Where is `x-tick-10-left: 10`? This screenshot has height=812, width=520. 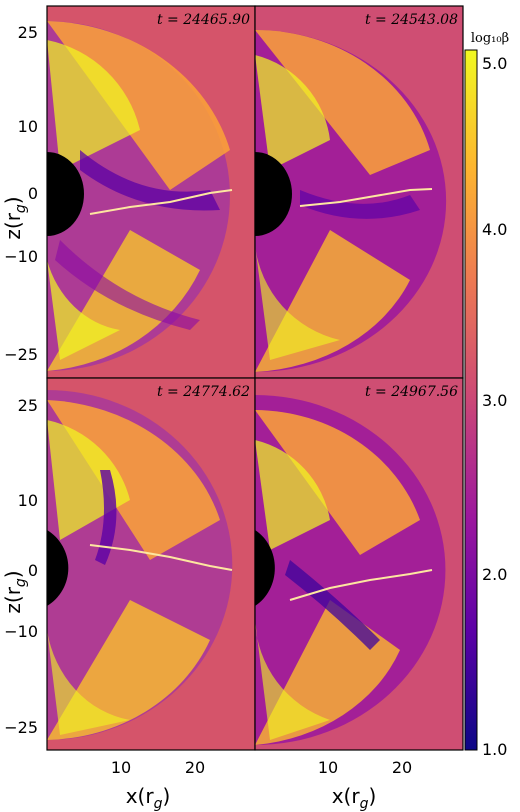
x-tick-10-left: 10 is located at coordinates (121, 767).